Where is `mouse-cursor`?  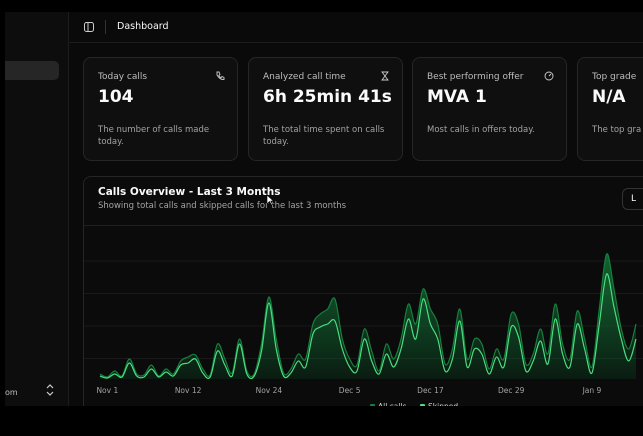 mouse-cursor is located at coordinates (270, 200).